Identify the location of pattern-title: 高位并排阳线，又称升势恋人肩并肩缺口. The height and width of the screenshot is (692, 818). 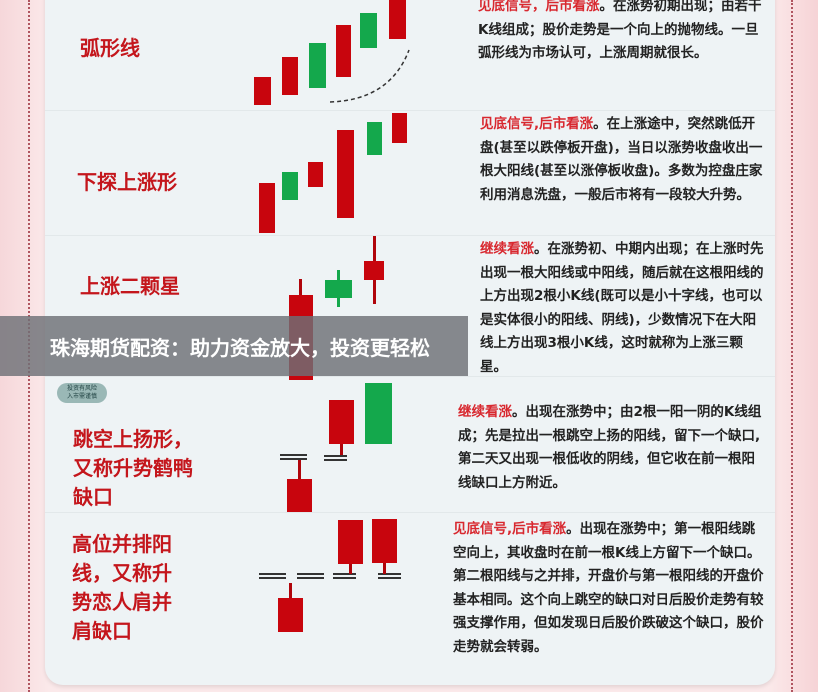
(122, 587).